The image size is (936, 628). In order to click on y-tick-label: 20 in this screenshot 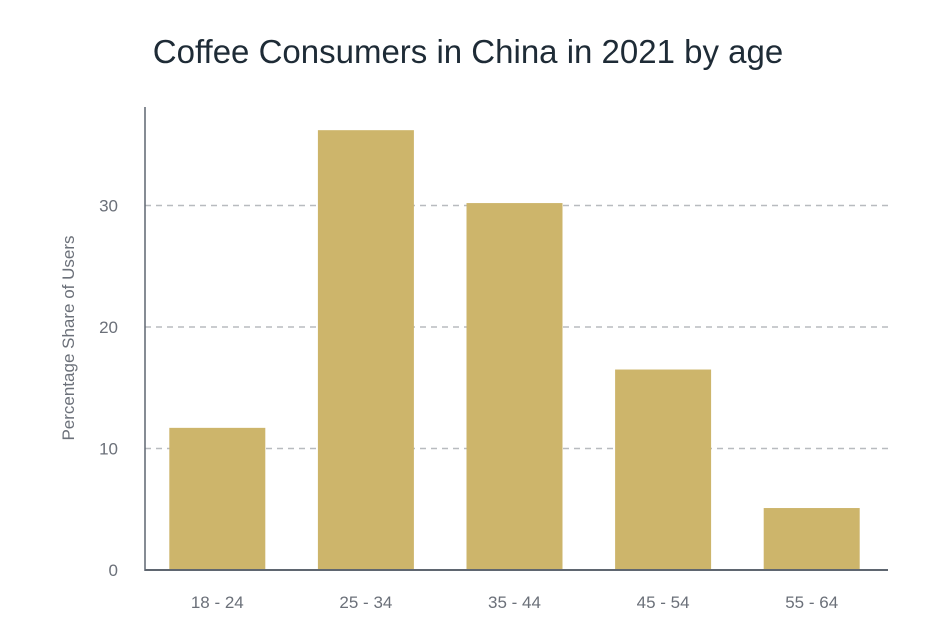, I will do `click(108, 327)`.